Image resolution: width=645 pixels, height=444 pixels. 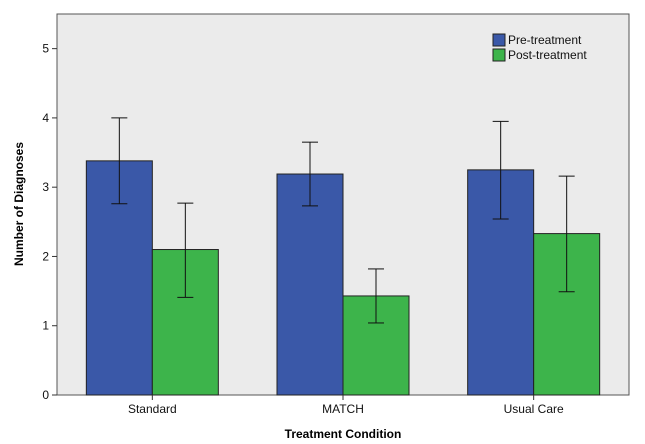 What do you see at coordinates (343, 434) in the screenshot?
I see `x-axis-title: Treatment Condition` at bounding box center [343, 434].